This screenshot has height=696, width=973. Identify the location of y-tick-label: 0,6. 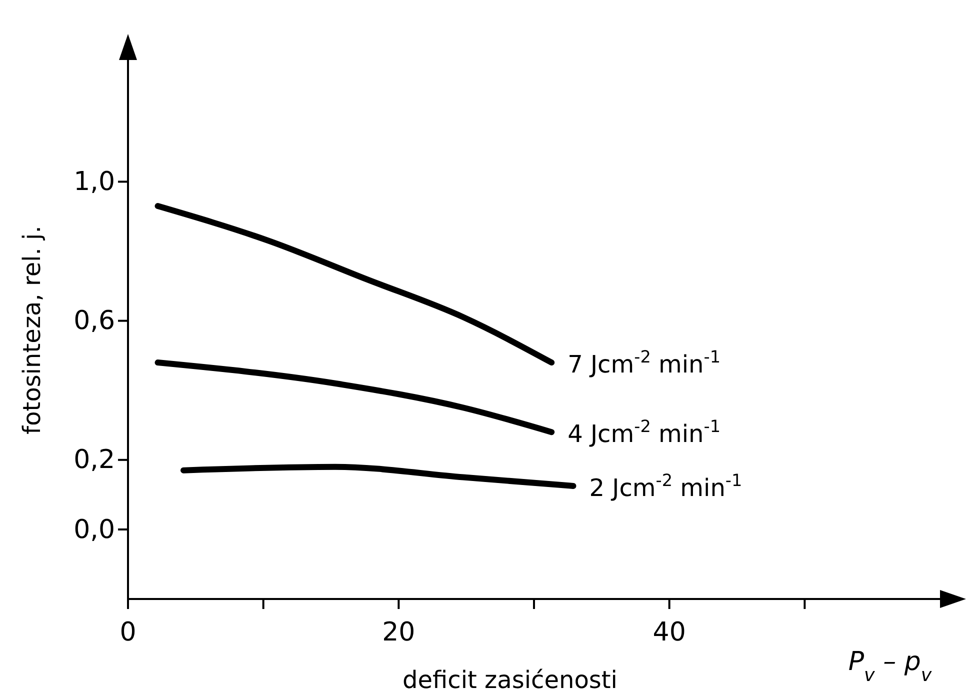
(94, 321).